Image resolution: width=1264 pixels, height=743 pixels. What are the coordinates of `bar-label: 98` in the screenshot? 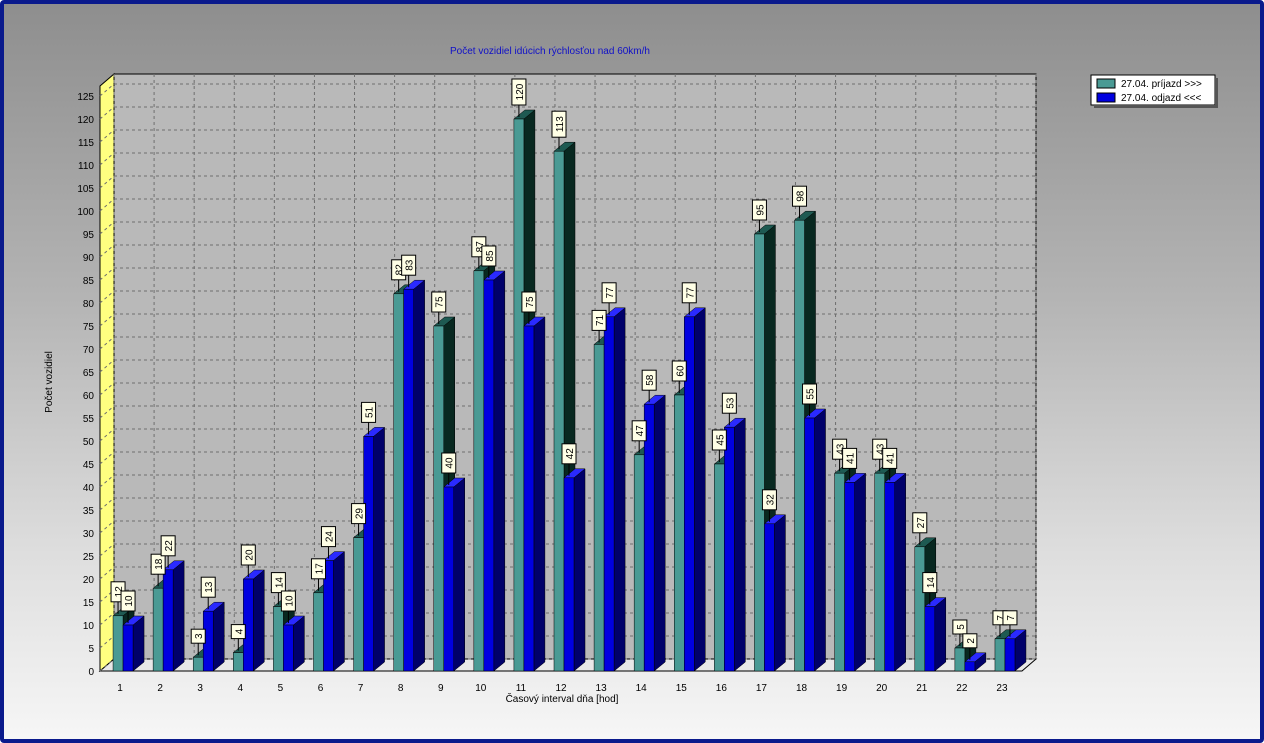 It's located at (800, 196).